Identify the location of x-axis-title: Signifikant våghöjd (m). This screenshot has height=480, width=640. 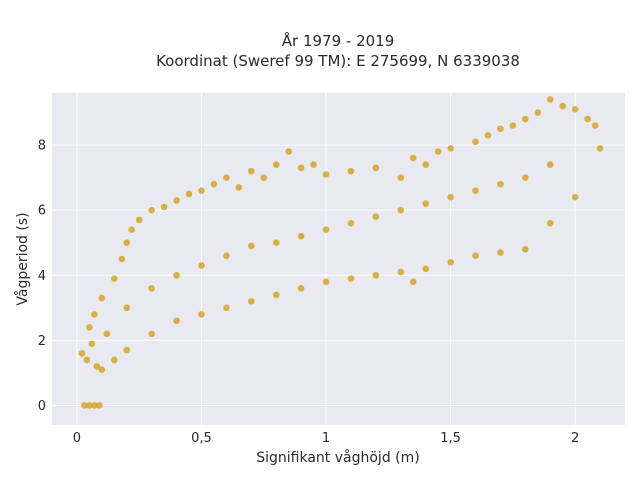
(337, 457).